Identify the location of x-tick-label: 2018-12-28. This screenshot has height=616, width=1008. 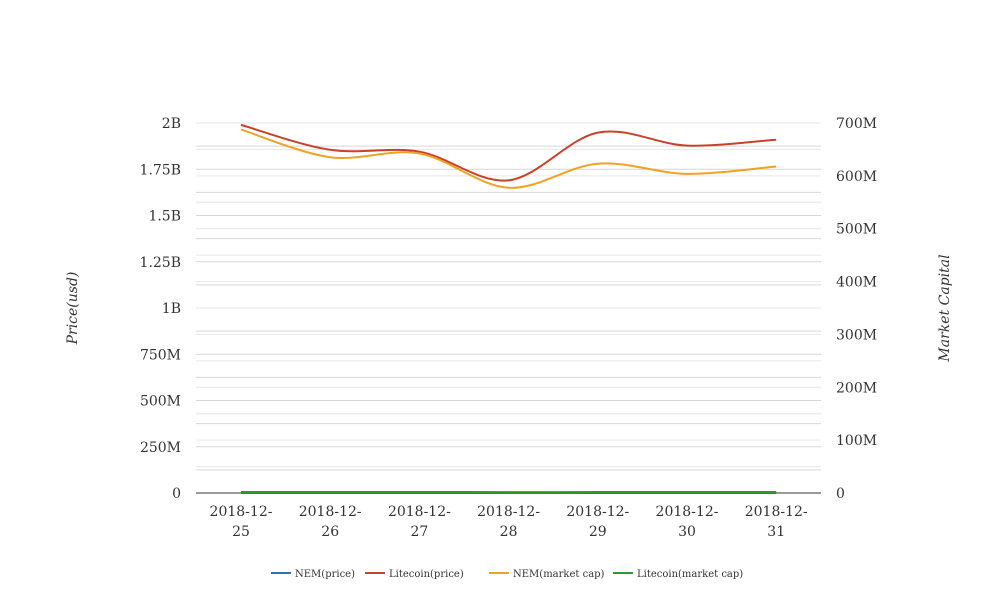
(508, 522).